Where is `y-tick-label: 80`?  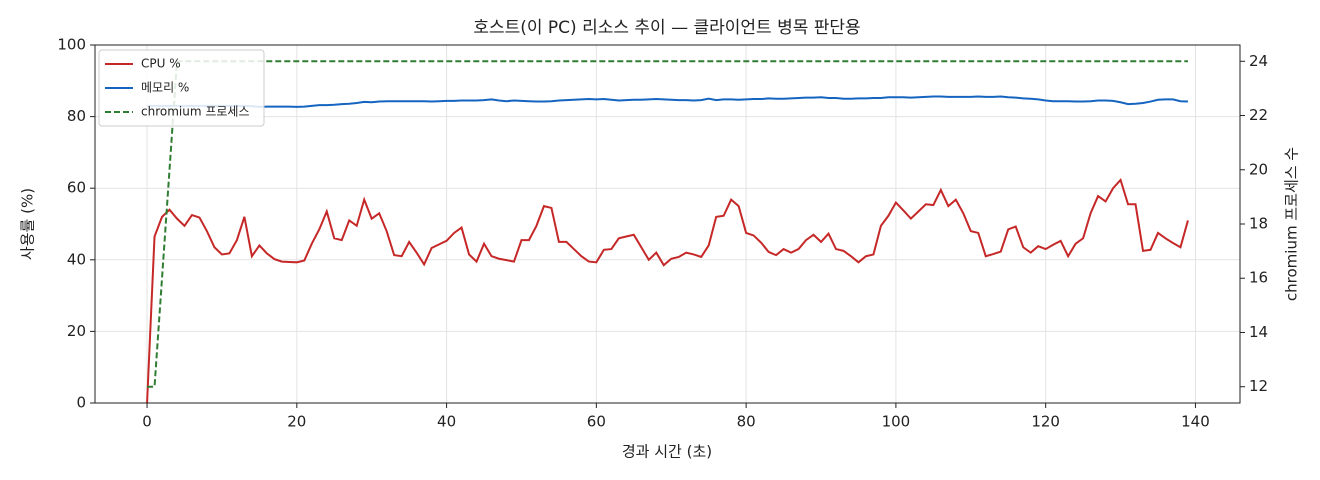
y-tick-label: 80 is located at coordinates (76, 116).